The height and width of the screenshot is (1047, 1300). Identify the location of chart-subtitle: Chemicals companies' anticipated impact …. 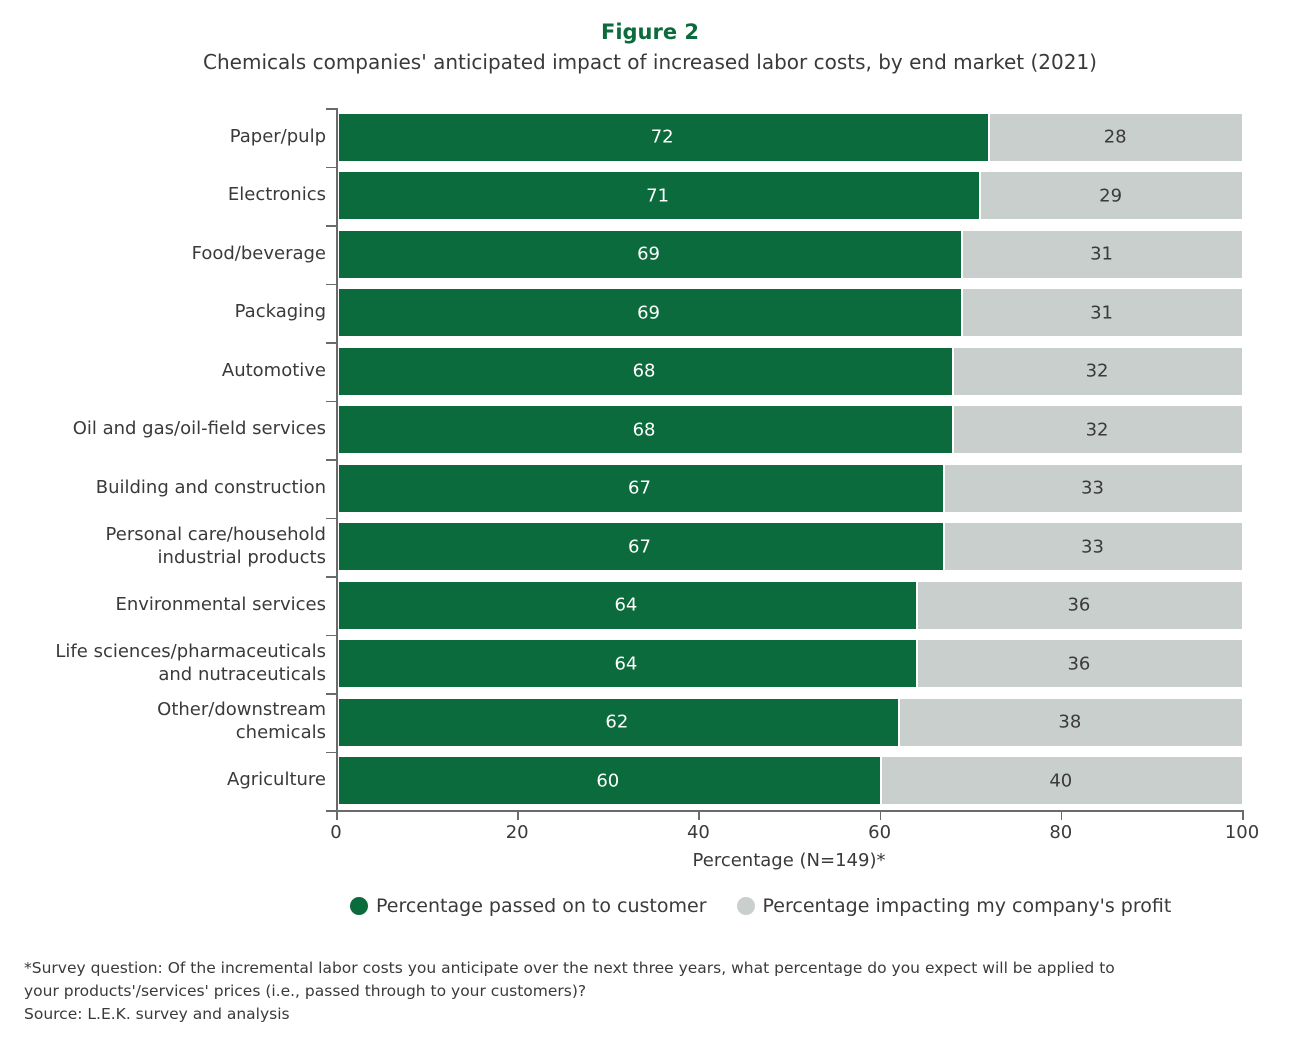
(650, 62).